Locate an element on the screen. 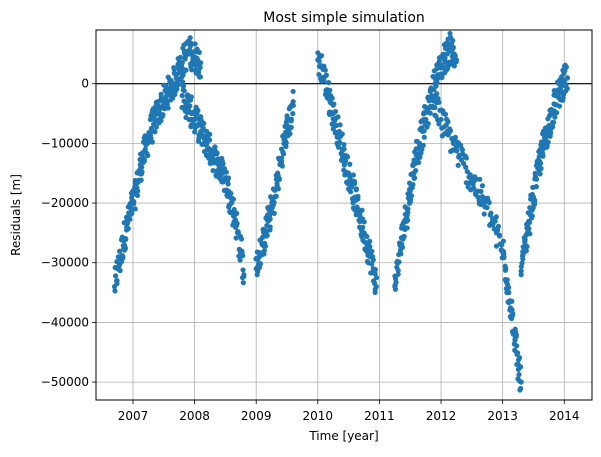  x-tick-label: 2013 is located at coordinates (502, 416).